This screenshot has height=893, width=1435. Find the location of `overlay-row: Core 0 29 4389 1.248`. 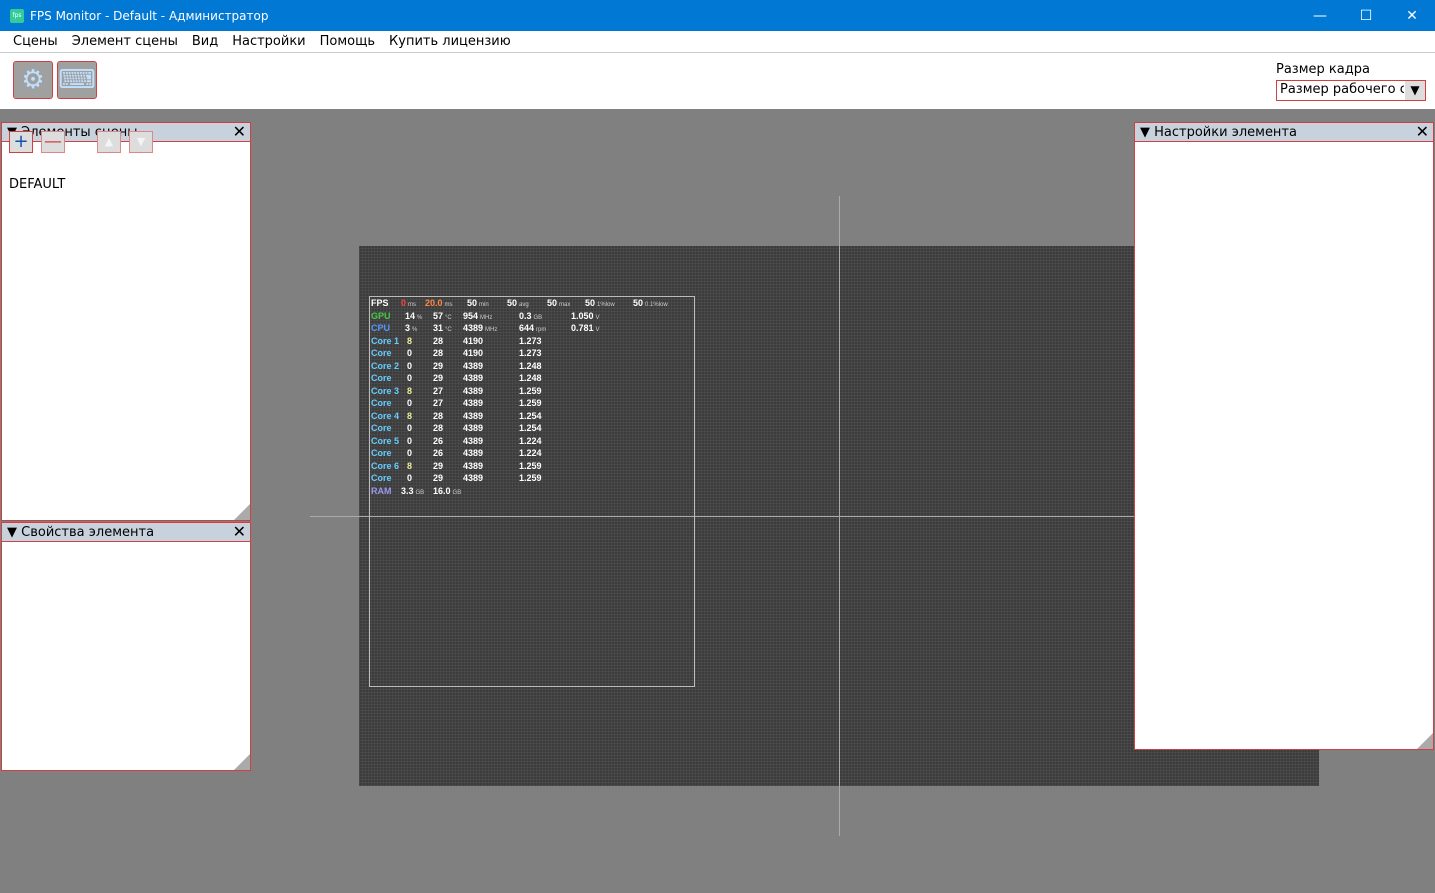

overlay-row: Core 0 29 4389 1.248 is located at coordinates (532, 379).